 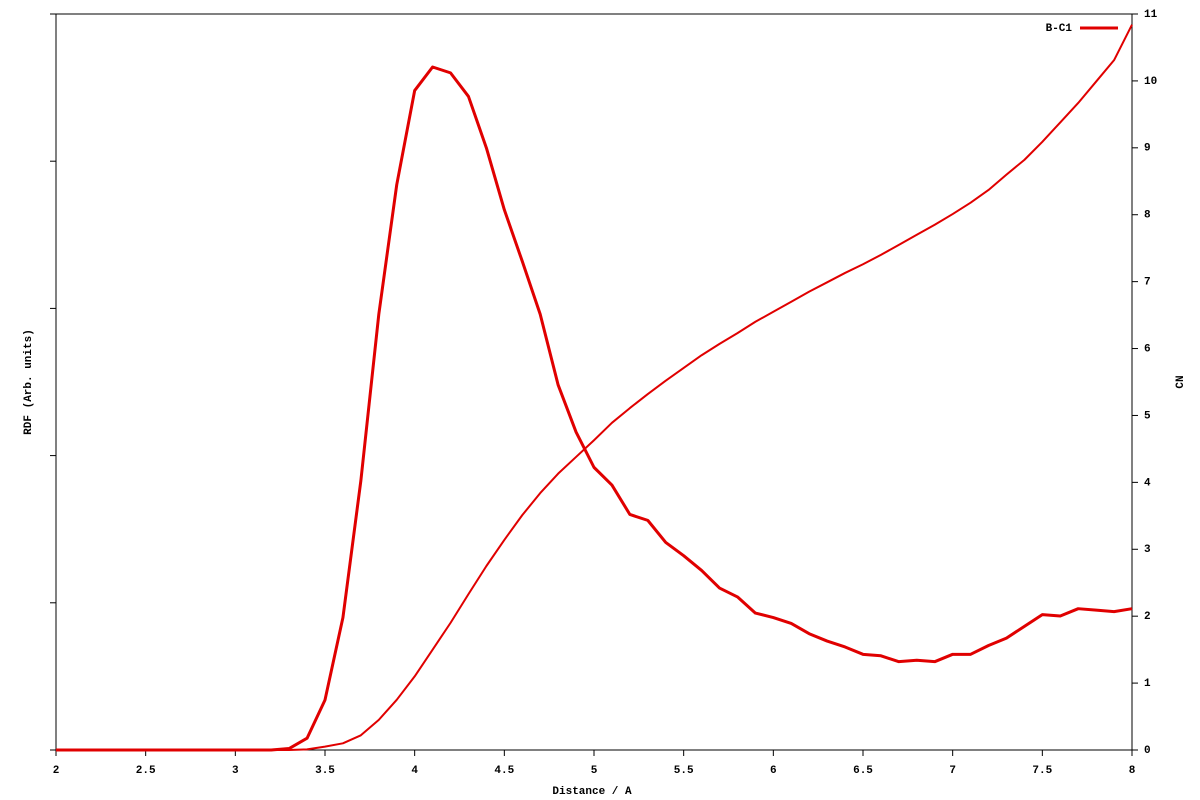 What do you see at coordinates (1059, 29) in the screenshot?
I see `legend-label: B-C1` at bounding box center [1059, 29].